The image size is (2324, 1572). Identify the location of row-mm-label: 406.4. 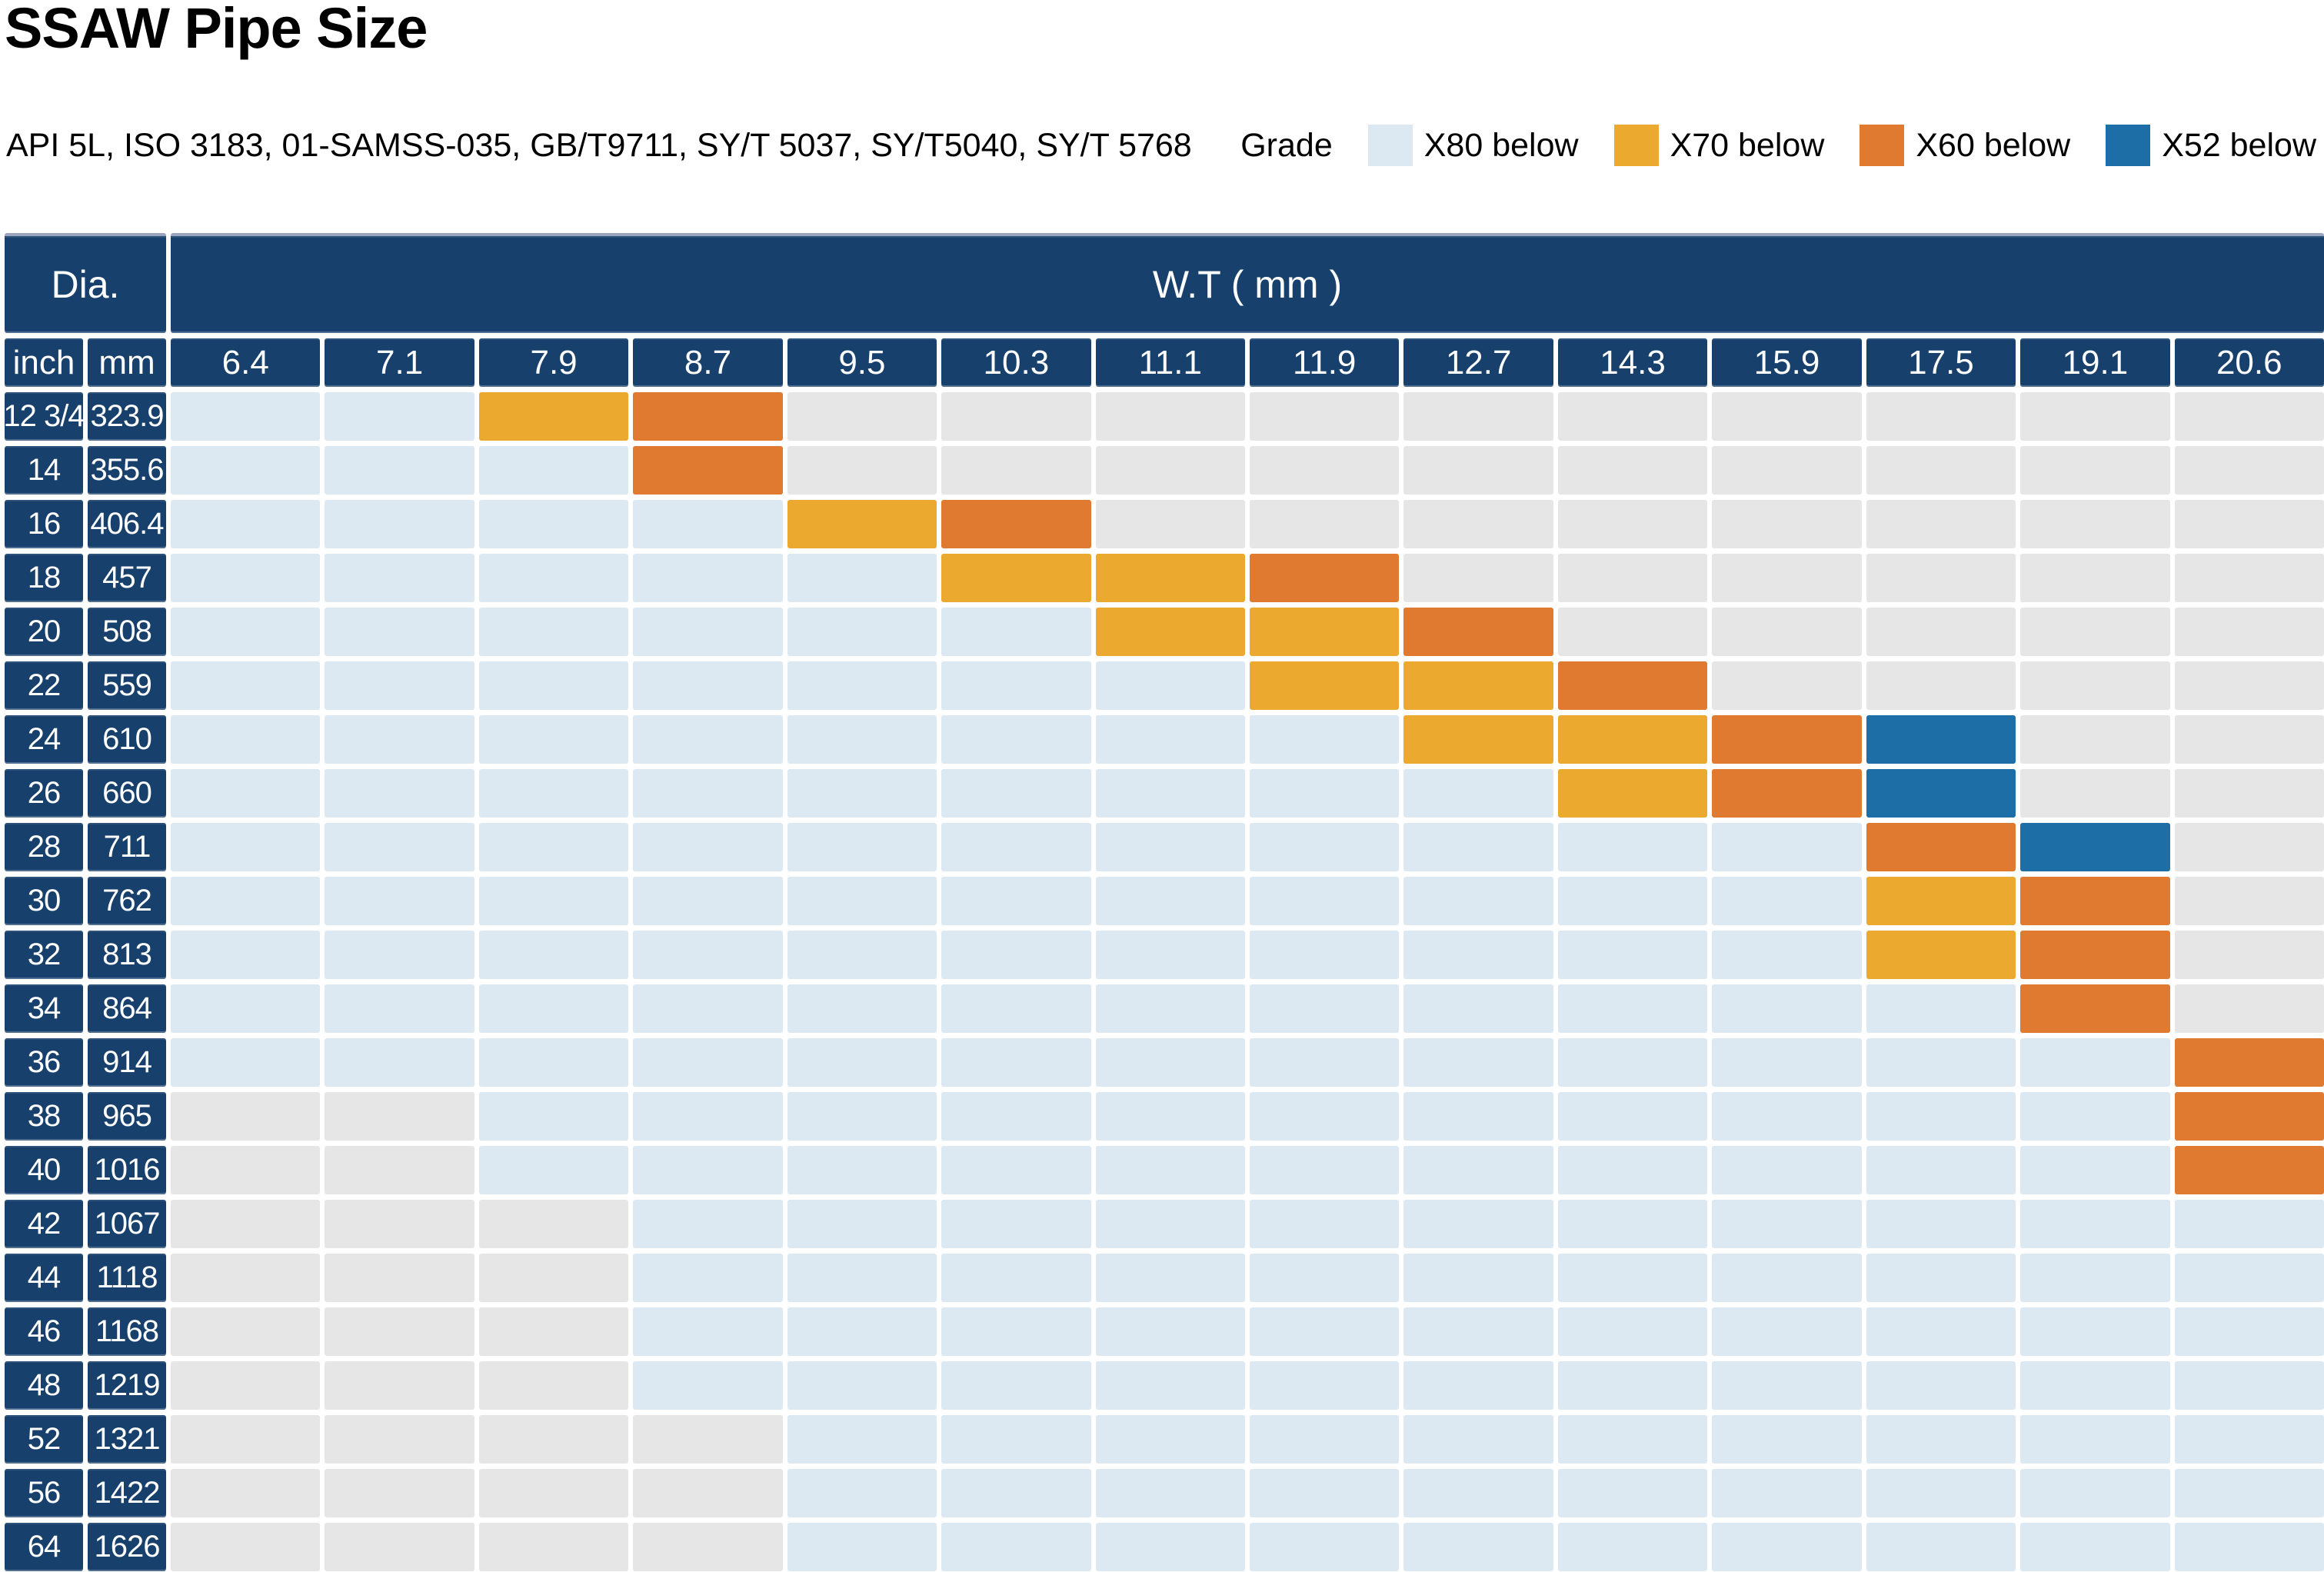
(127, 524).